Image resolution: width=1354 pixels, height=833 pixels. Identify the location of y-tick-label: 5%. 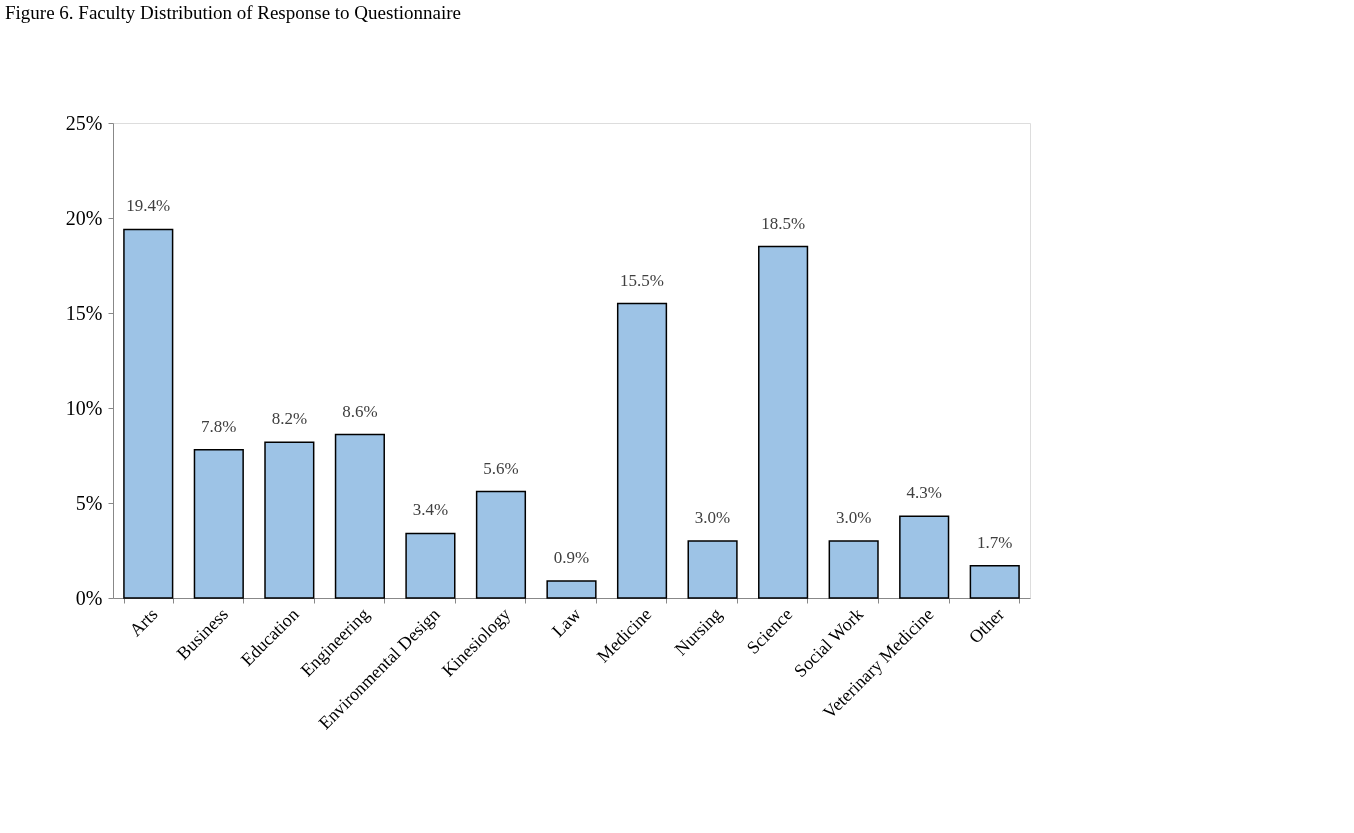
(89, 502).